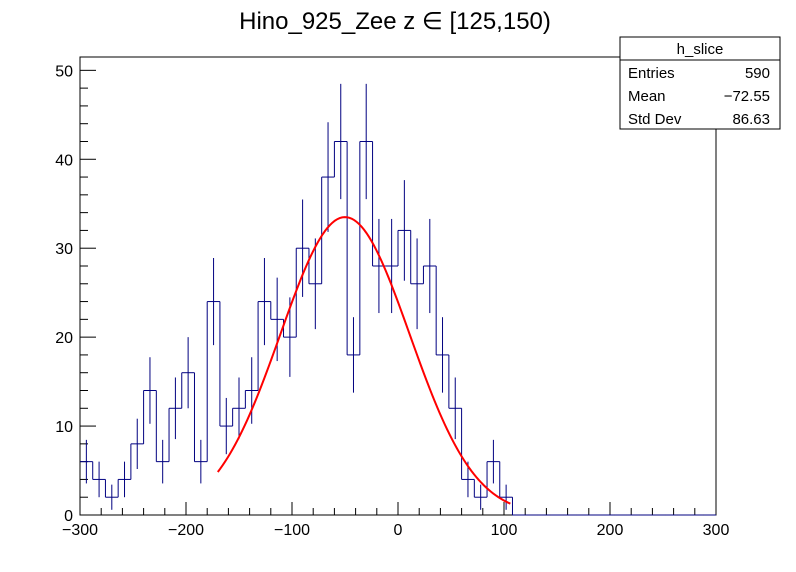 The height and width of the screenshot is (572, 796). I want to click on y-tick-label: 50, so click(64, 71).